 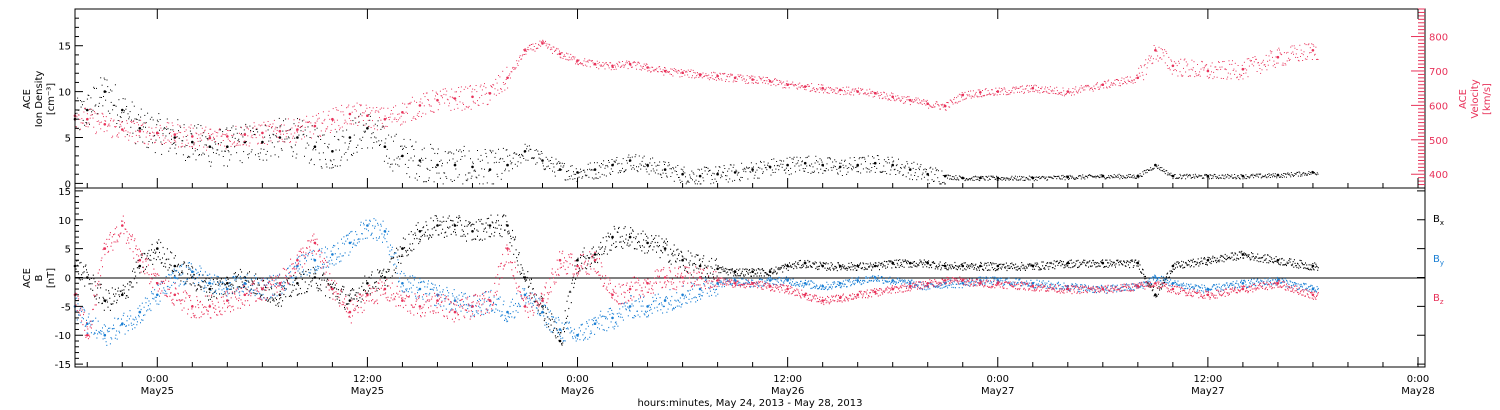 I want to click on density-point, so click(x=437, y=165).